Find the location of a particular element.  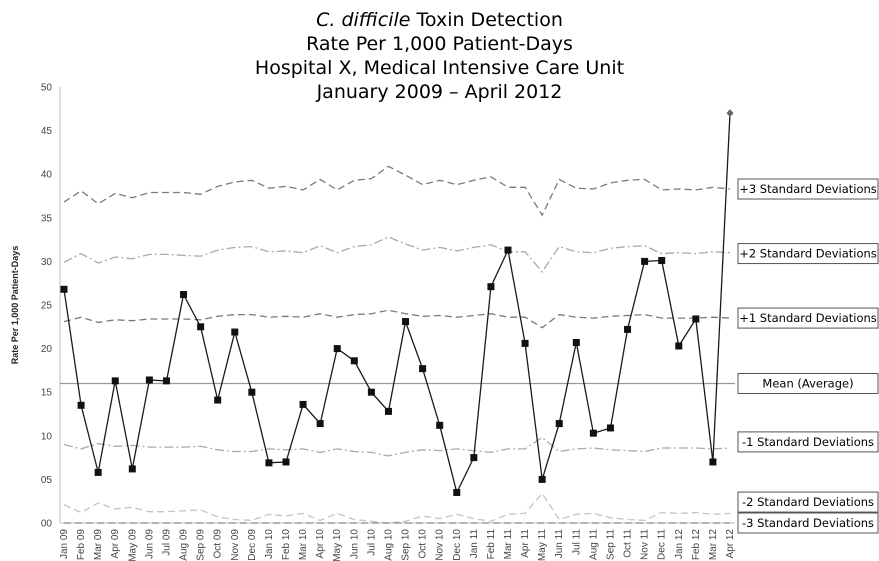

x-tick-label: Jan 09 is located at coordinates (64, 544).